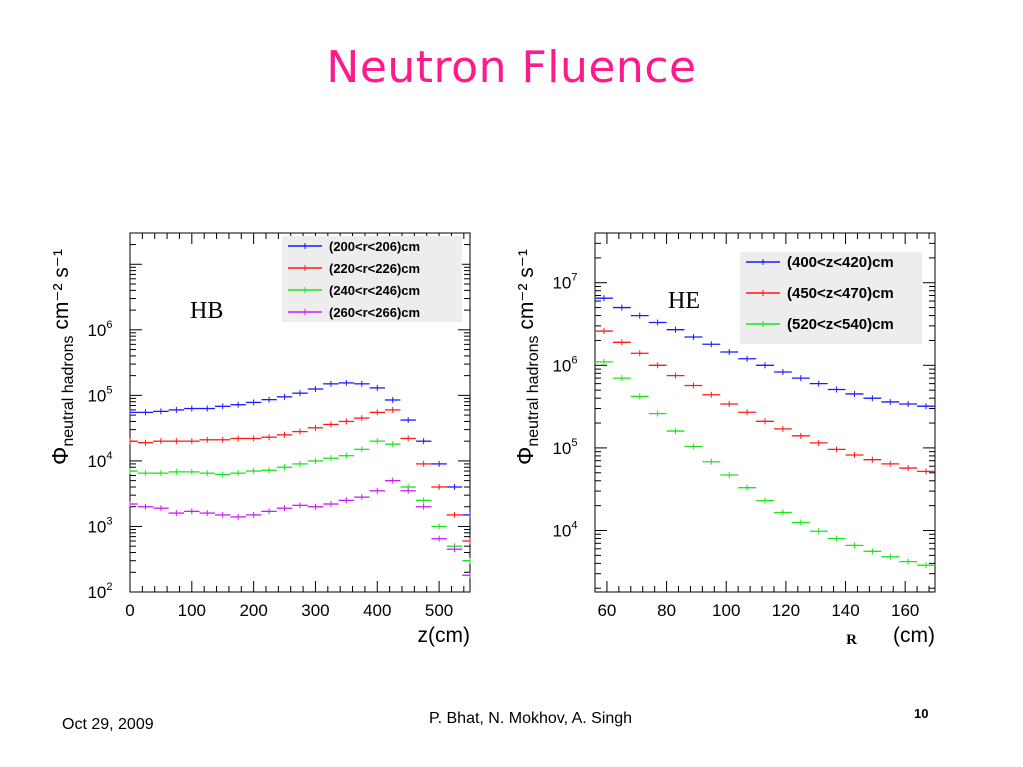  I want to click on he-legend-label: (450<z<470)cm, so click(840, 293).